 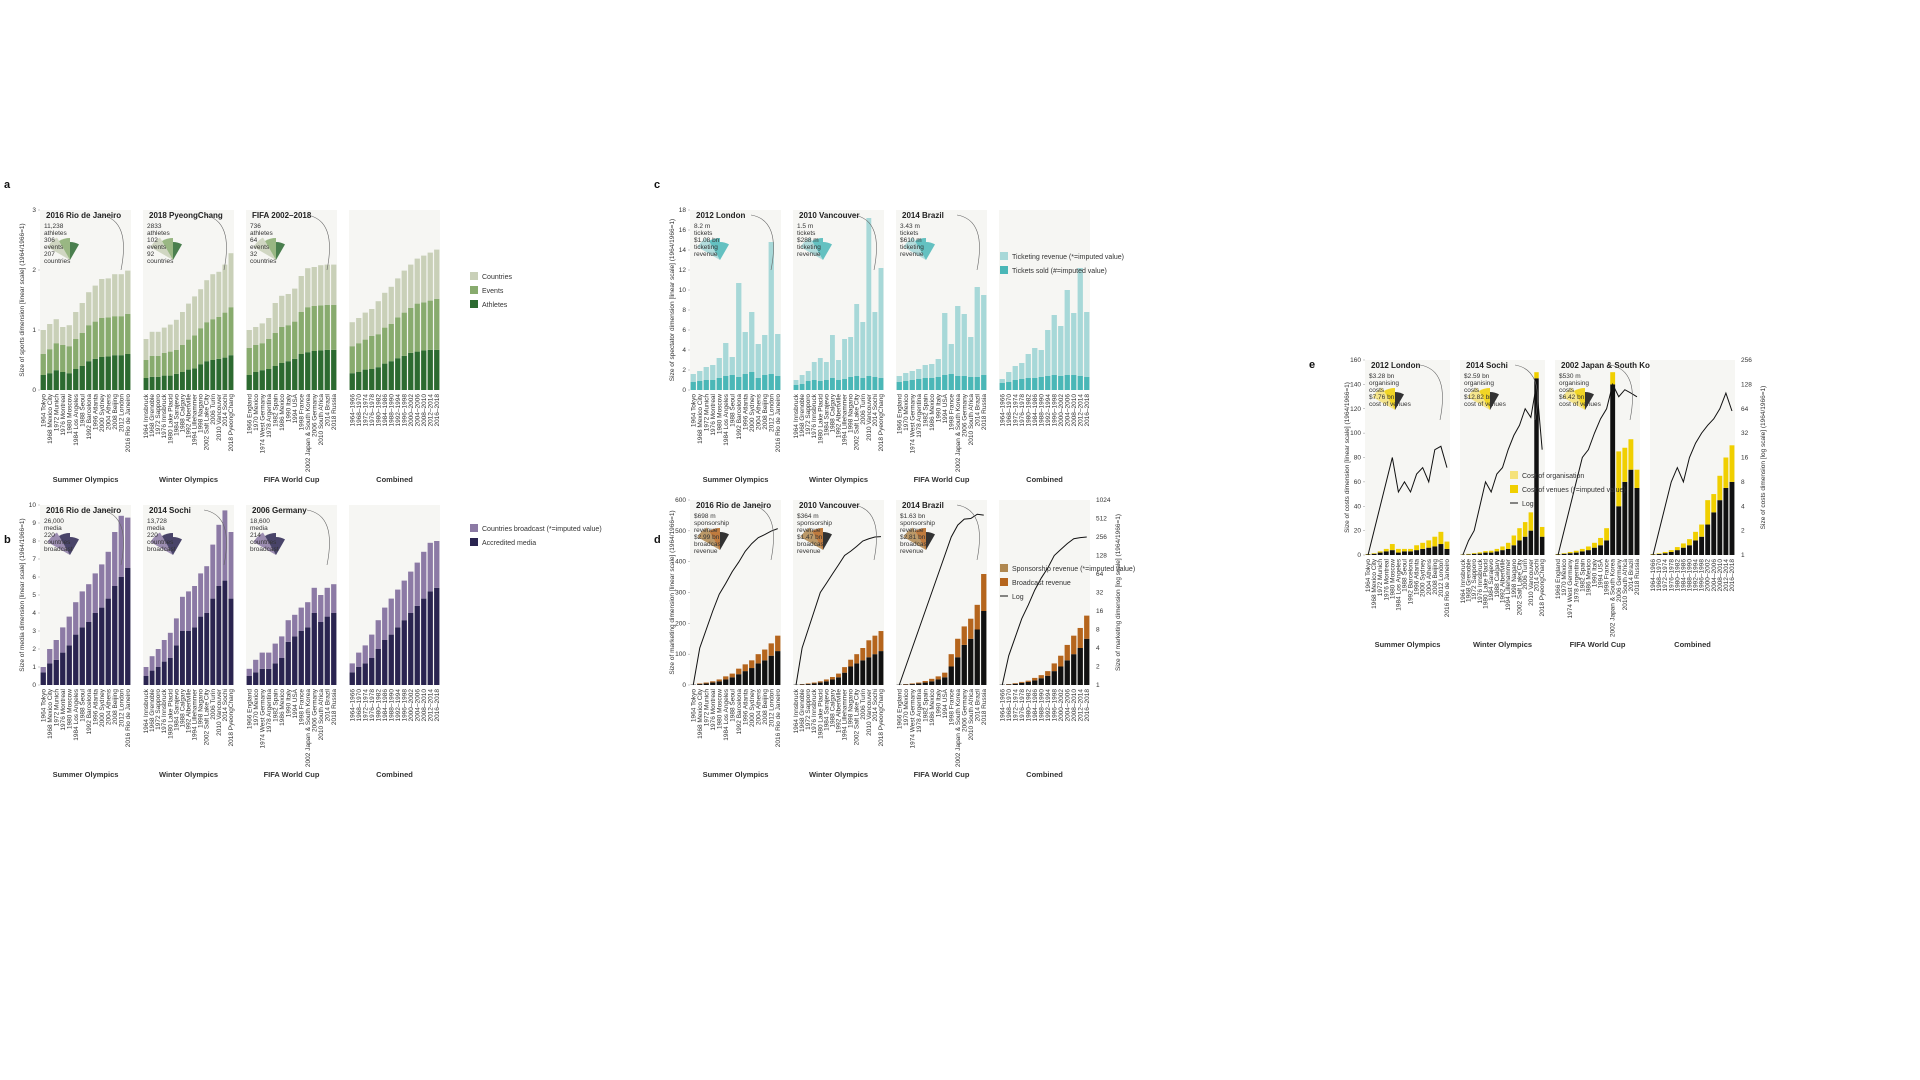 What do you see at coordinates (359, 705) in the screenshot?
I see `x-tick-label: 1968–1970` at bounding box center [359, 705].